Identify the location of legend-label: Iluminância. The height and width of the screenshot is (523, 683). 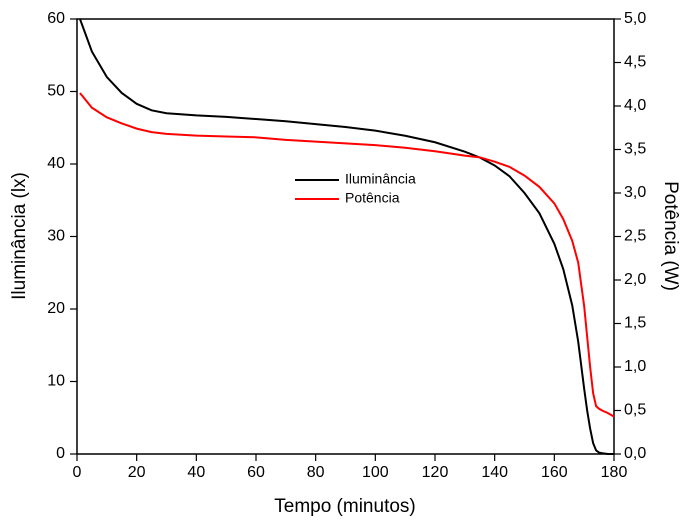
(380, 179).